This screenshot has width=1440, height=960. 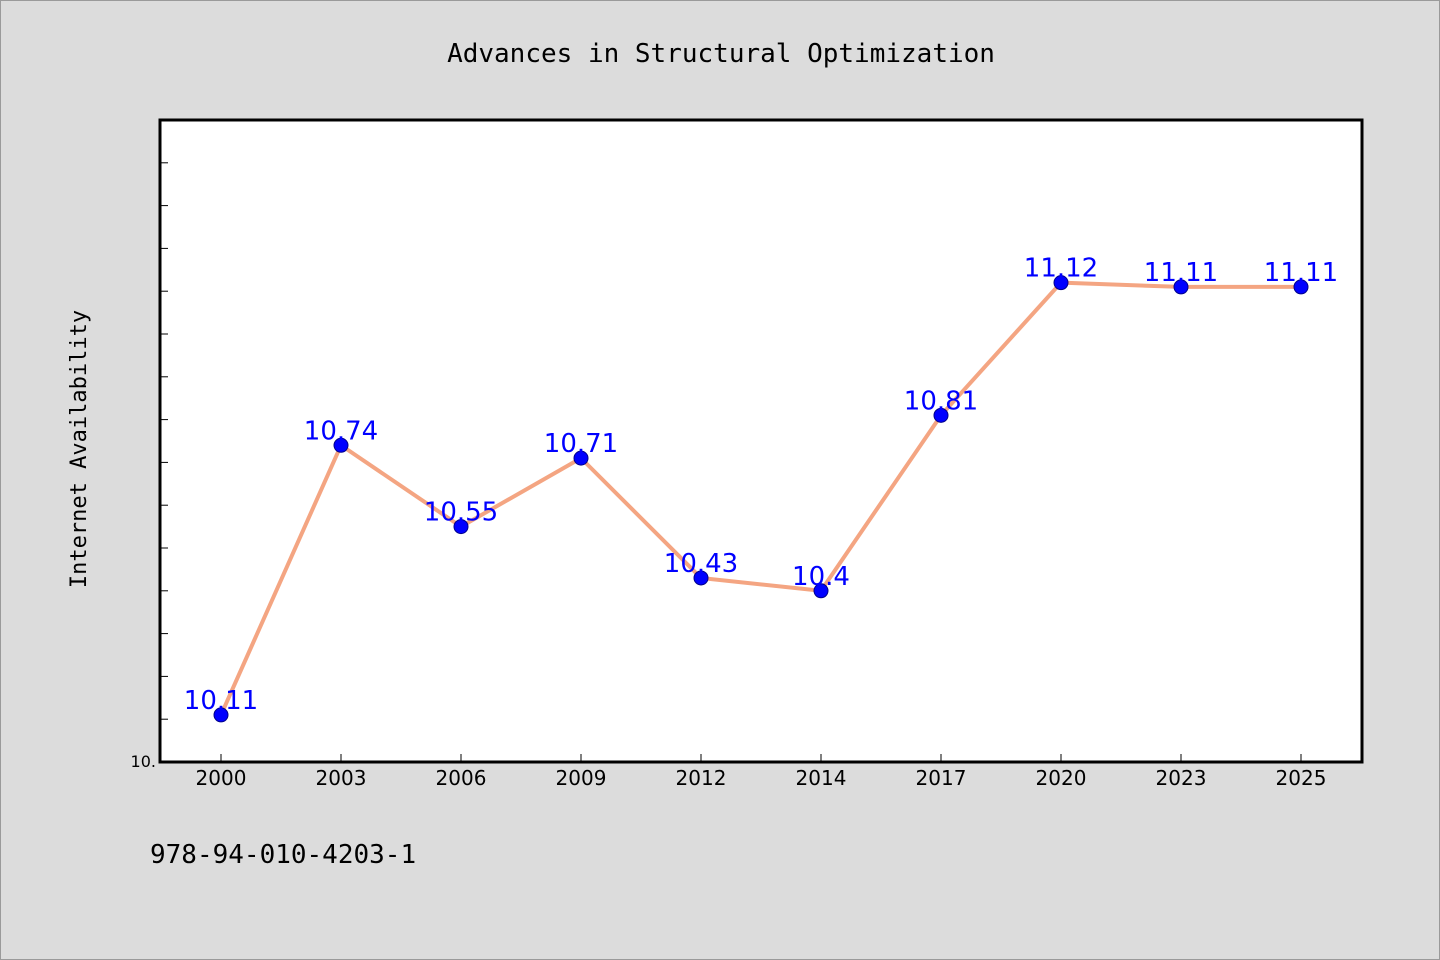 I want to click on data-label: 10.71, so click(x=581, y=444).